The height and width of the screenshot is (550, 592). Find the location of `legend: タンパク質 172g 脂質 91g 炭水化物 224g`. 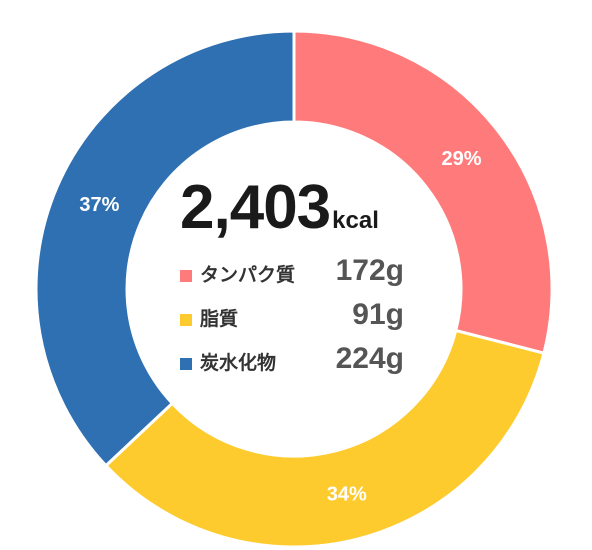

legend: タンパク質 172g 脂質 91g 炭水化物 224g is located at coordinates (296, 322).